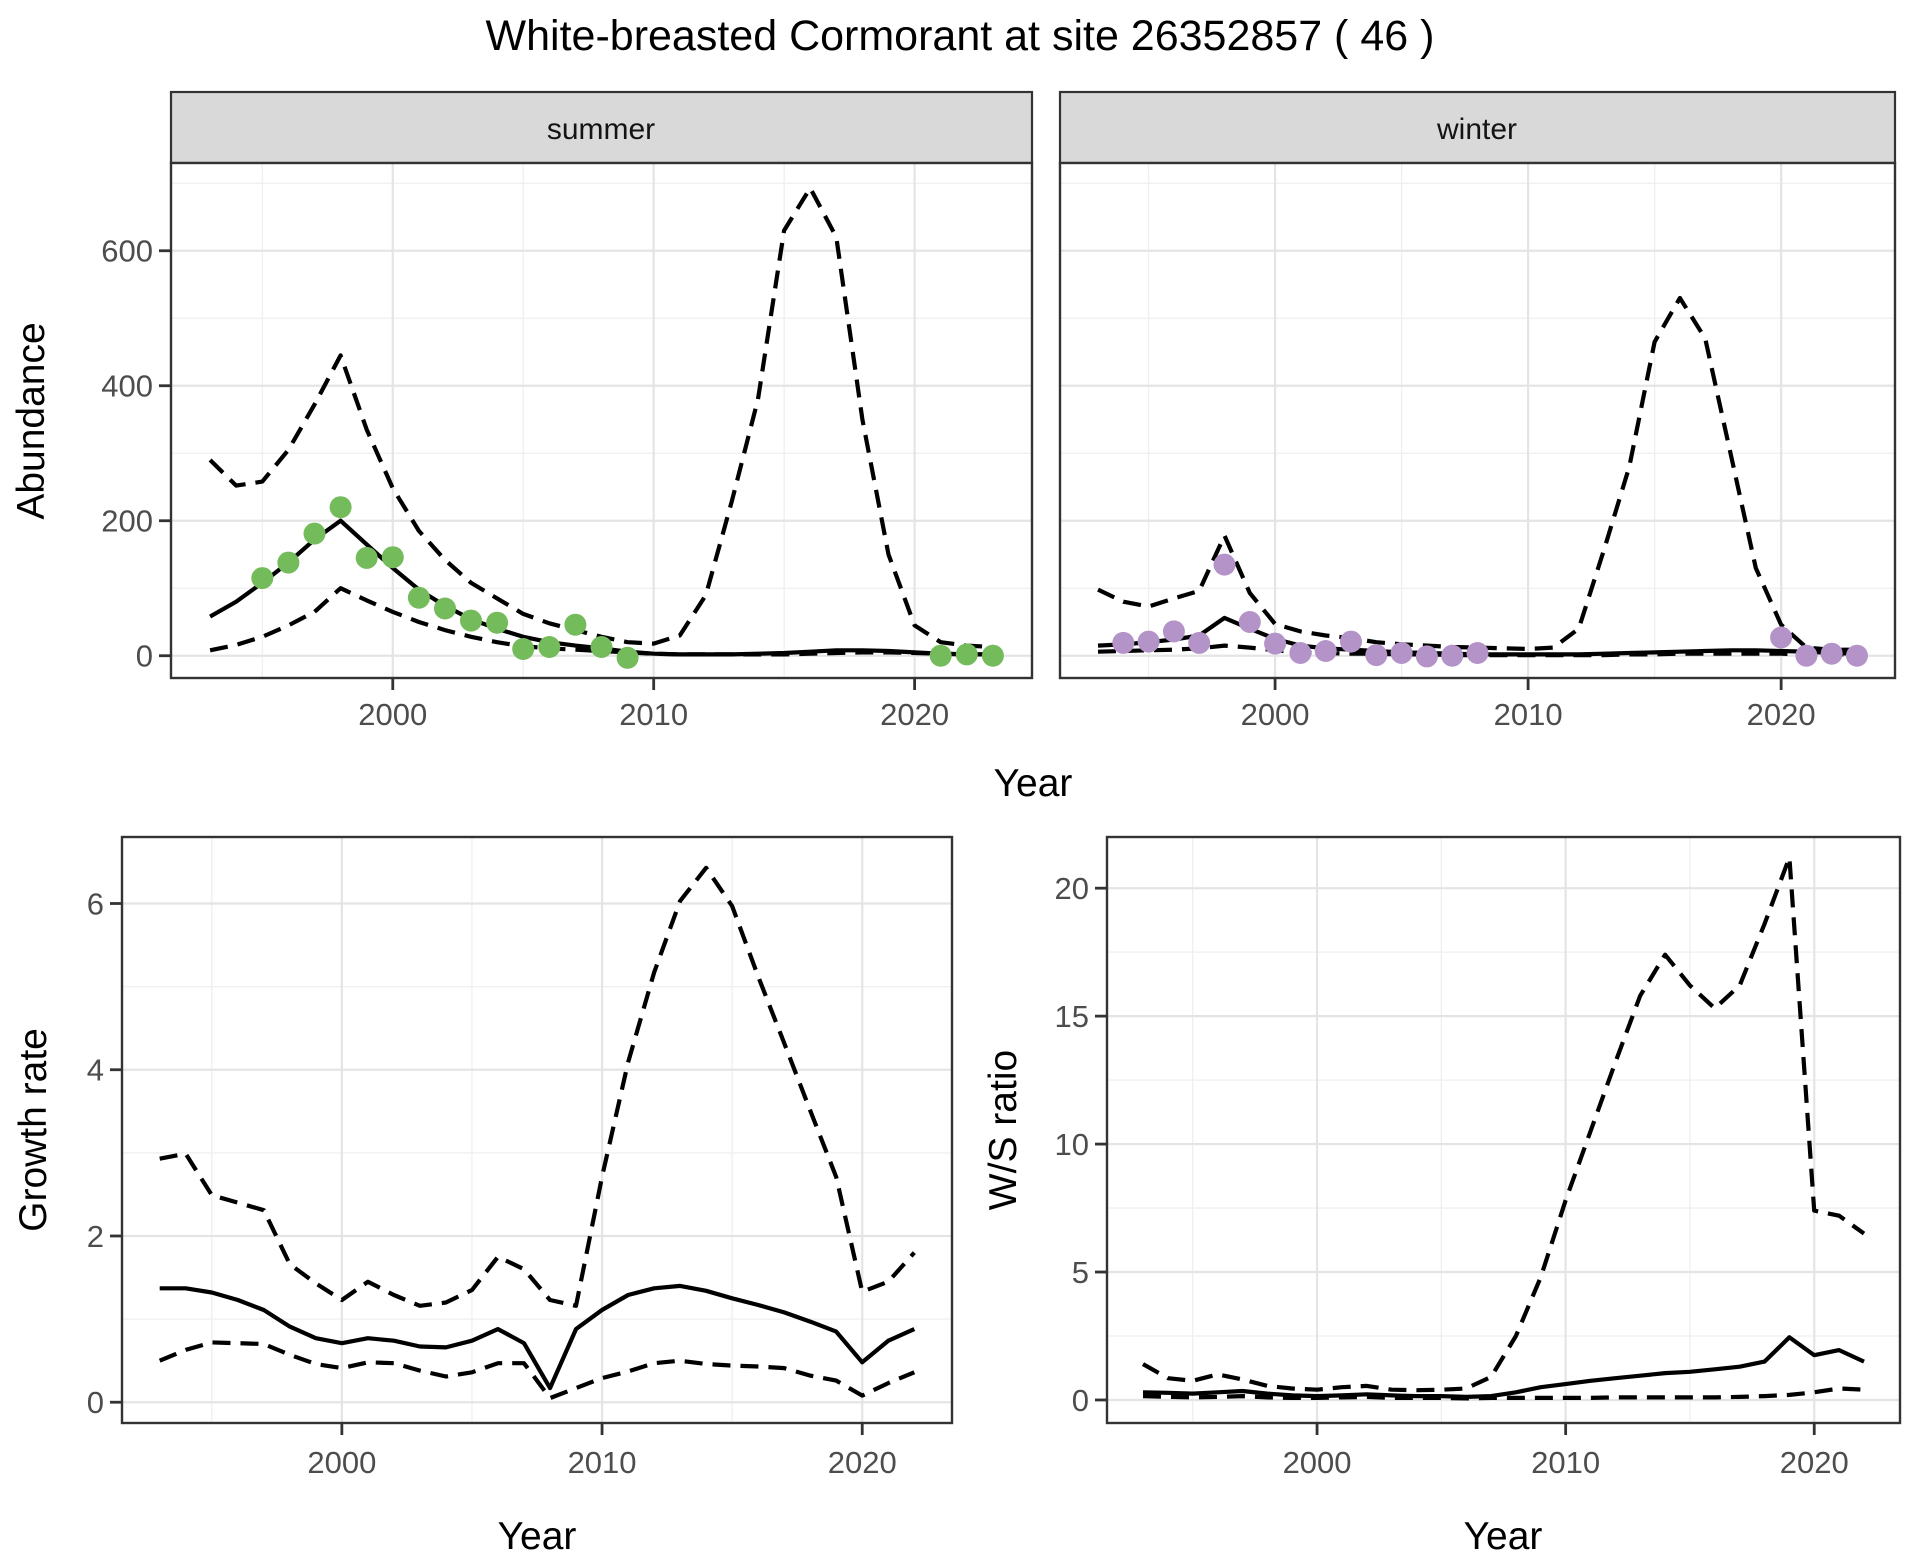 This screenshot has width=1920, height=1560. I want to click on ws-ratio-axis-title: W/S ratio, so click(1003, 1130).